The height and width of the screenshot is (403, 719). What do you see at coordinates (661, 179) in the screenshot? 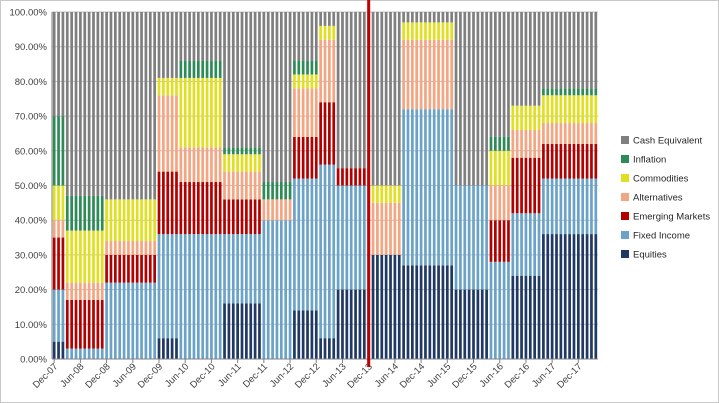
I see `legend-label: Commodities` at bounding box center [661, 179].